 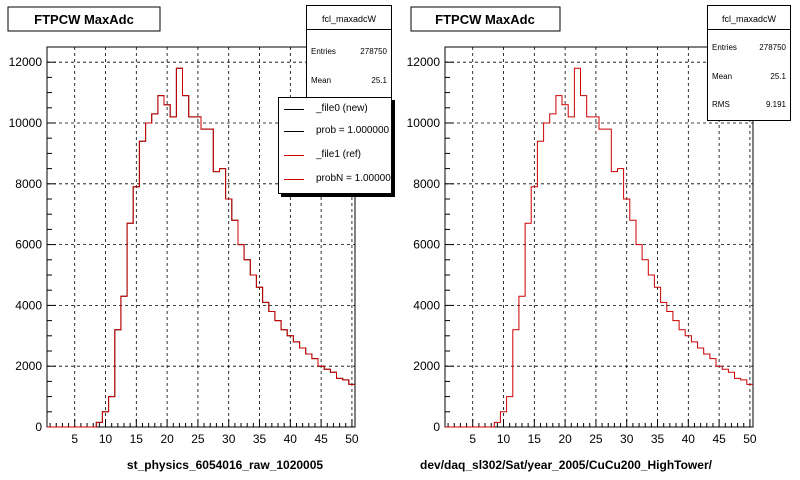 I want to click on right-x-tick-label: 30, so click(x=627, y=439).